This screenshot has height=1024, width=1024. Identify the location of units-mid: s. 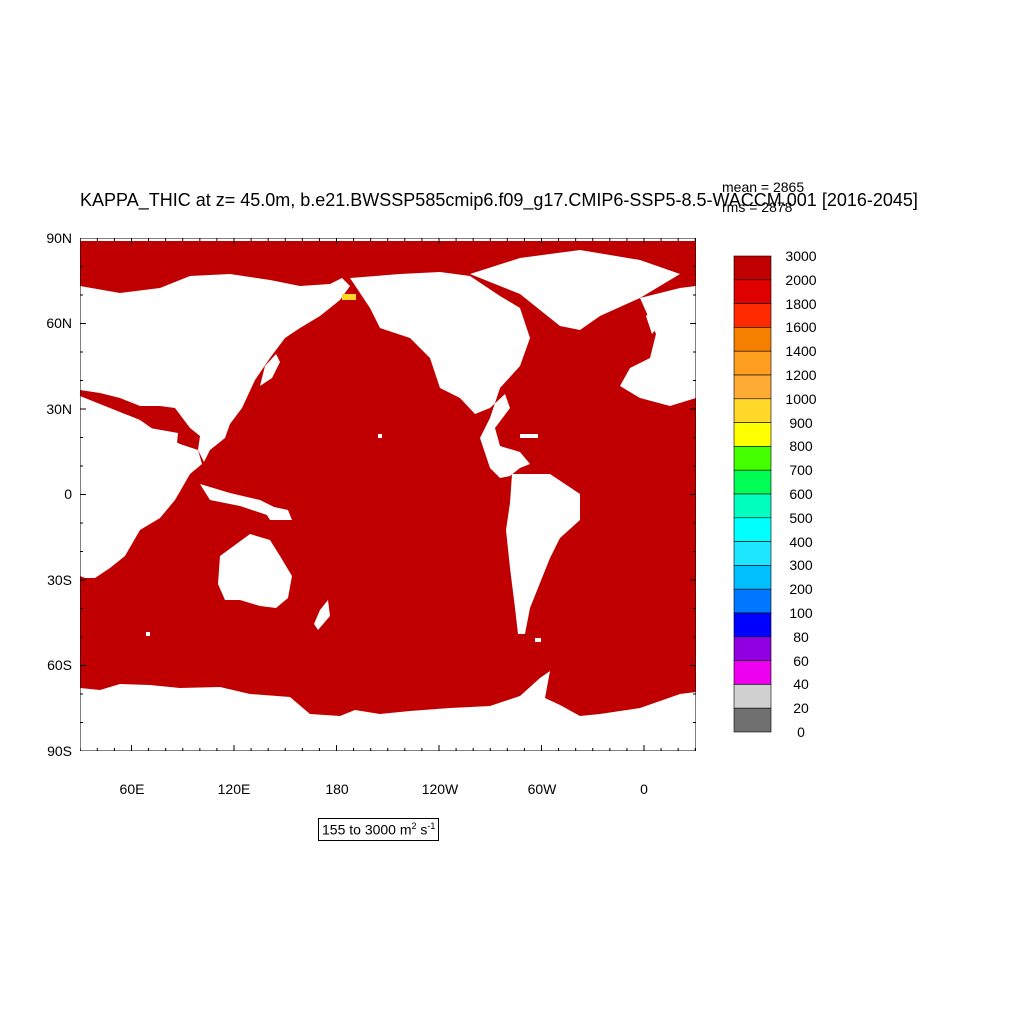
(422, 829).